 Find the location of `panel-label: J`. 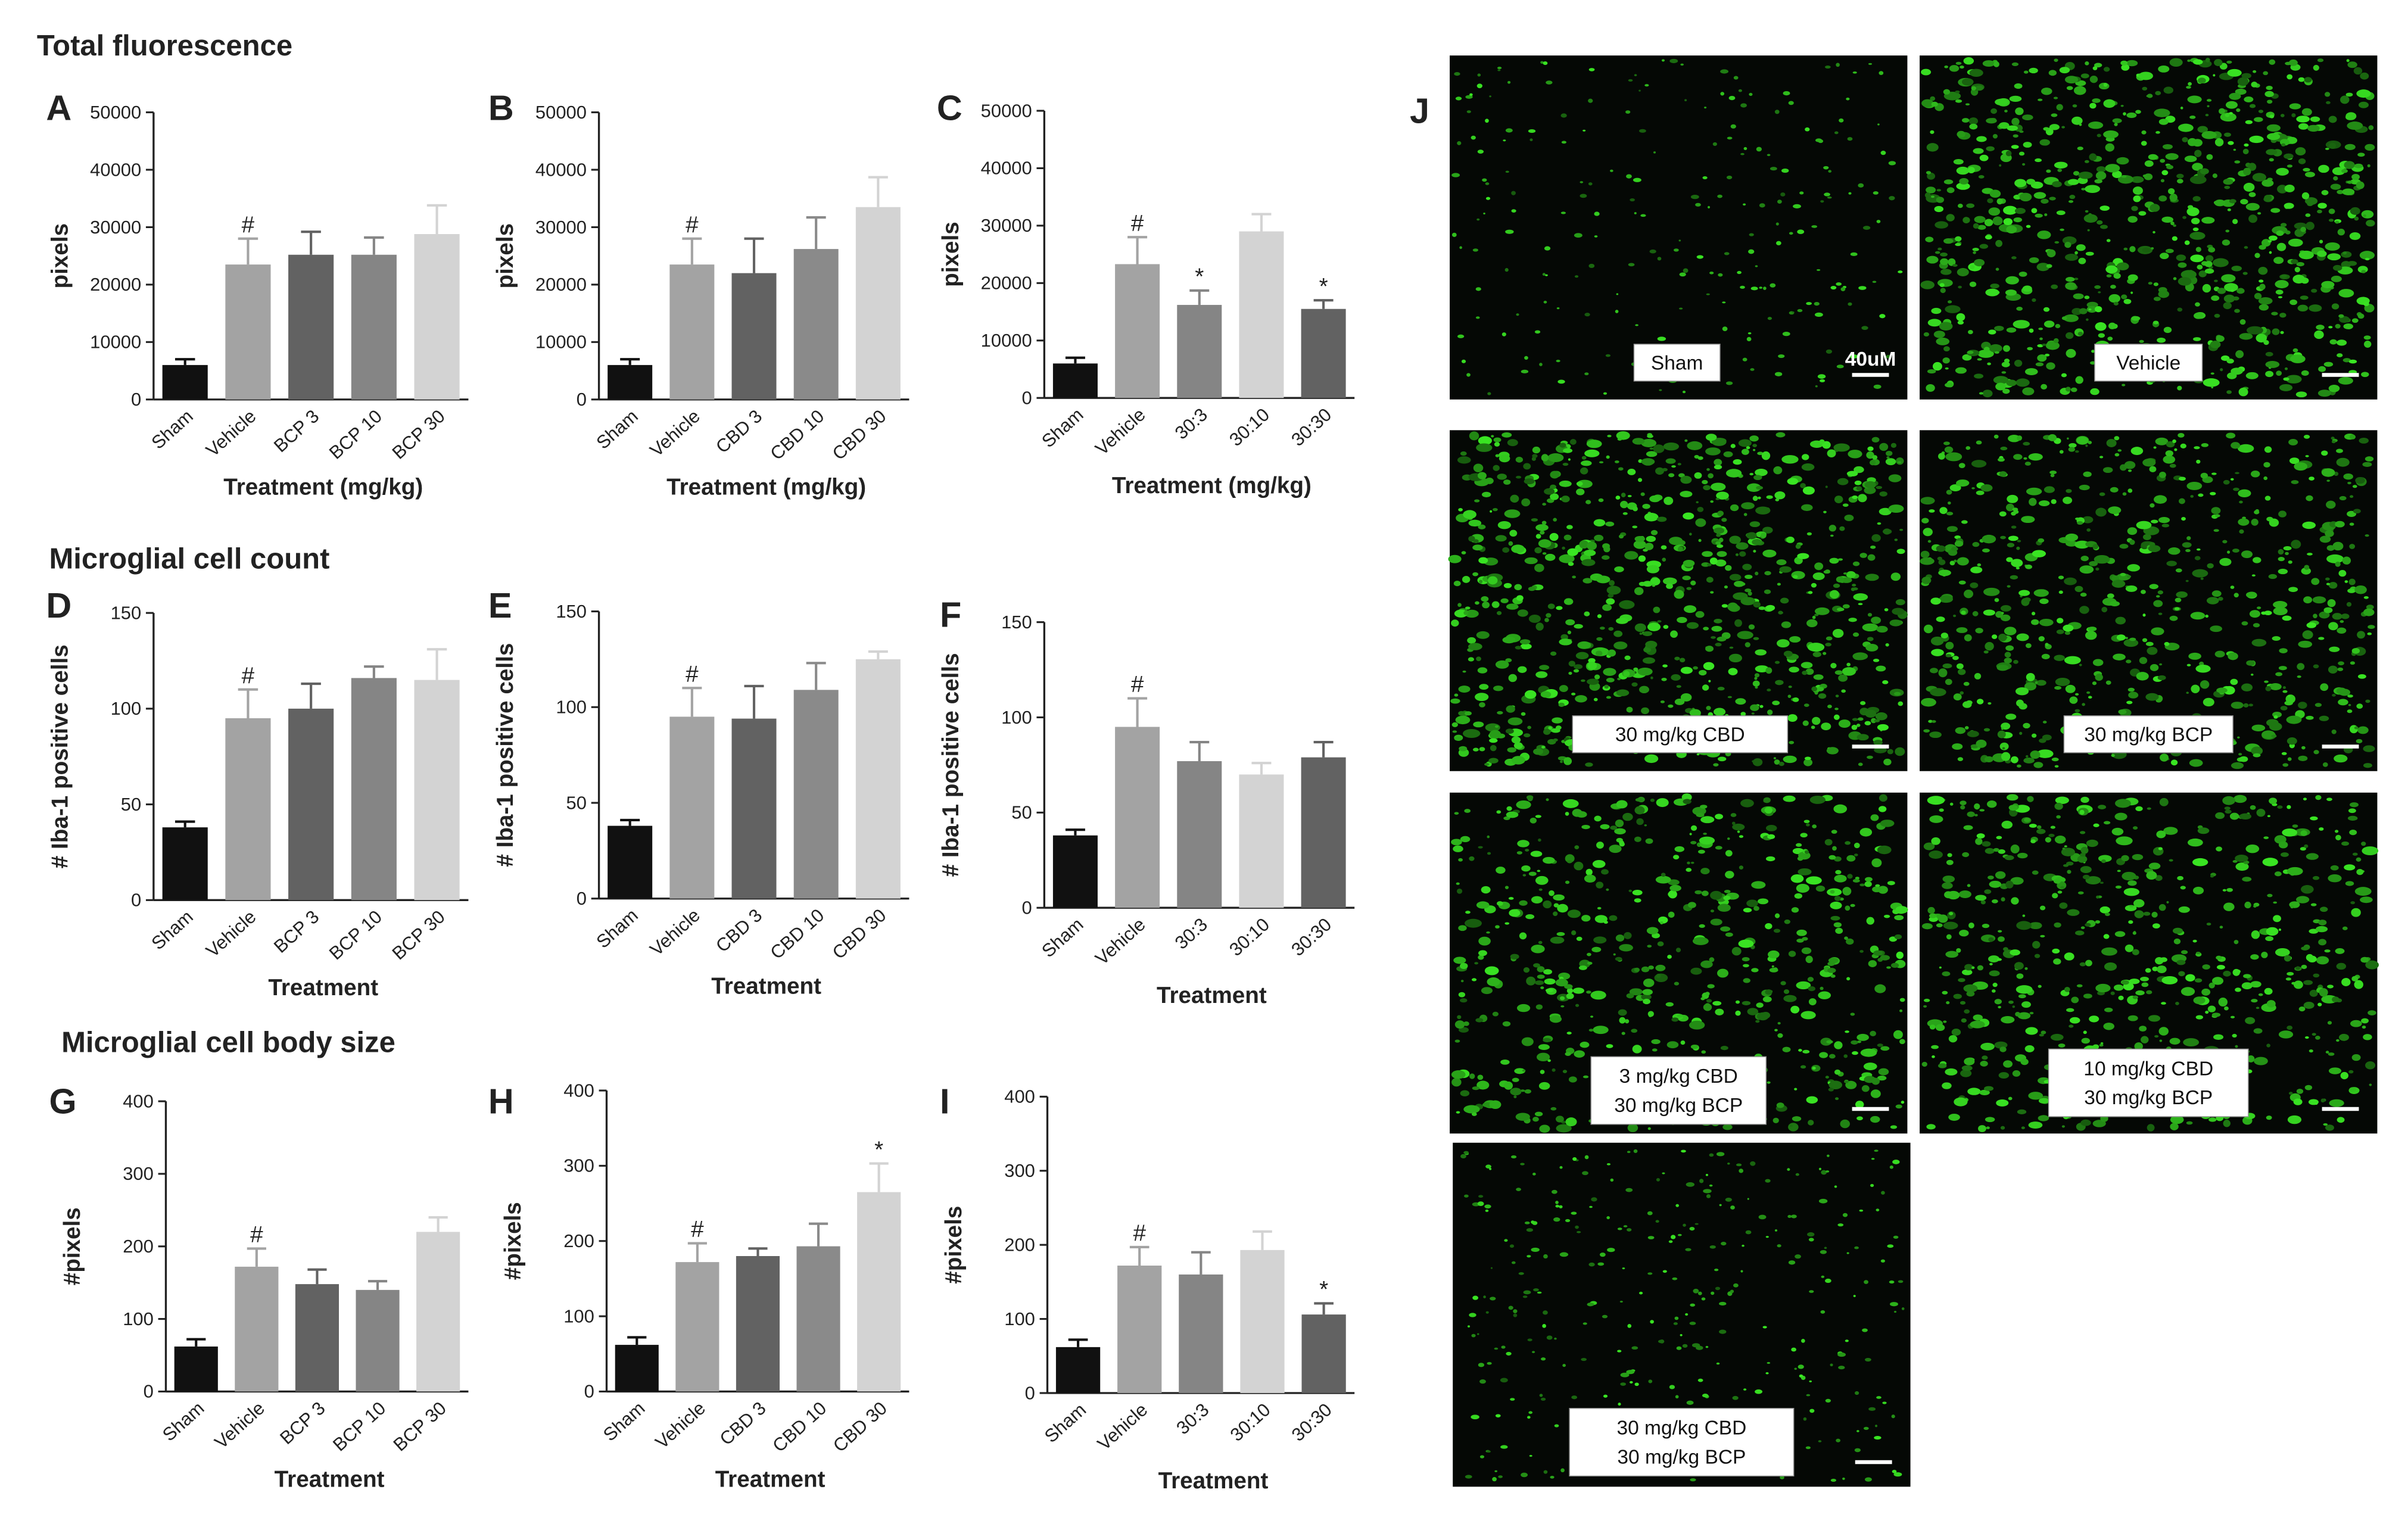

panel-label: J is located at coordinates (1419, 111).